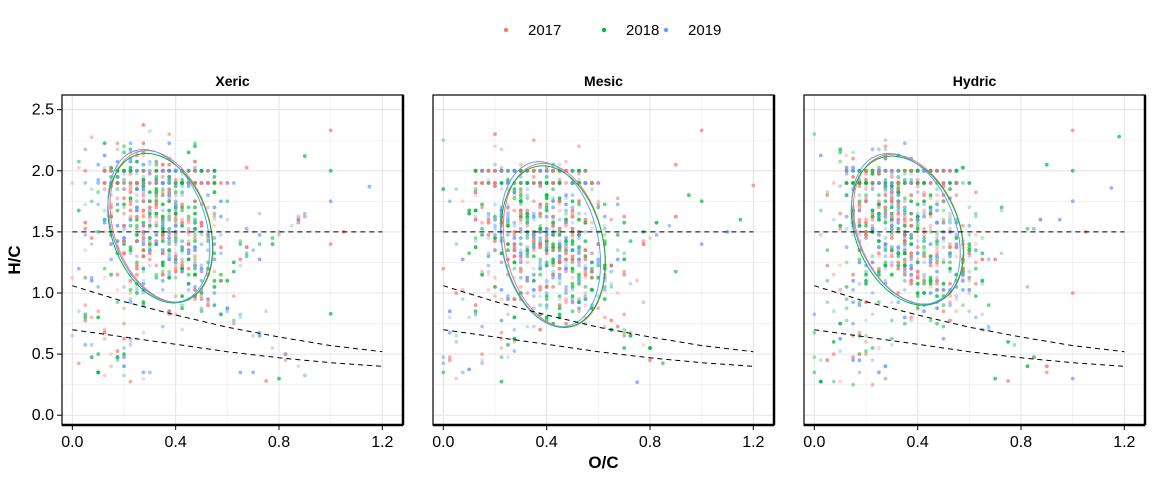 This screenshot has height=485, width=1152. What do you see at coordinates (43, 293) in the screenshot?
I see `y-tick-label: 1.0` at bounding box center [43, 293].